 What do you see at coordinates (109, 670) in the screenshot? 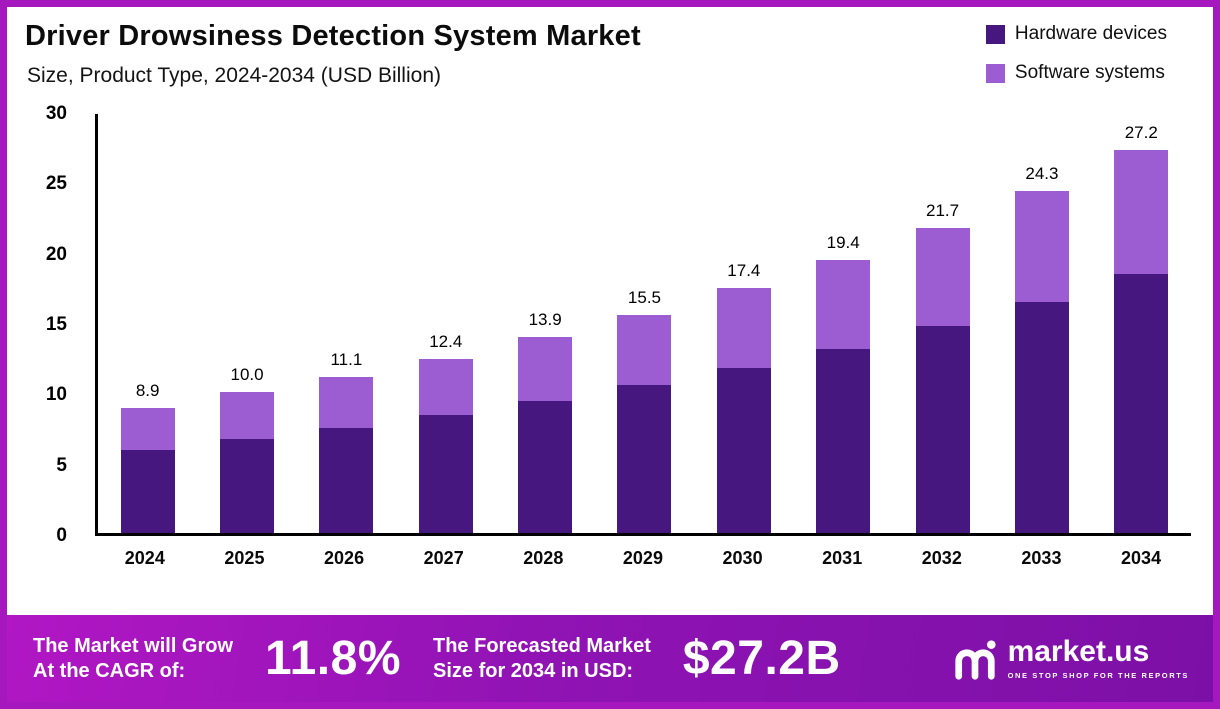
I see `cagr-label-line2: At the CAGR of:` at bounding box center [109, 670].